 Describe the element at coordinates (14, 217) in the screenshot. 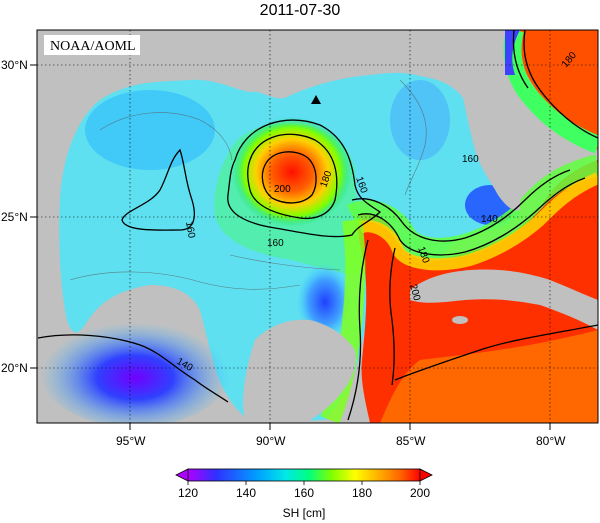

I see `lat-label: 25°N` at that location.